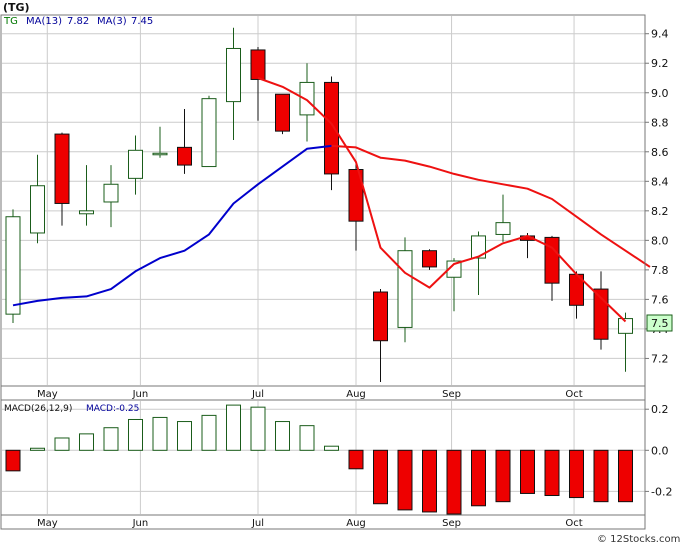 This screenshot has height=550, width=680. I want to click on last-price-label: 7.5, so click(660, 323).